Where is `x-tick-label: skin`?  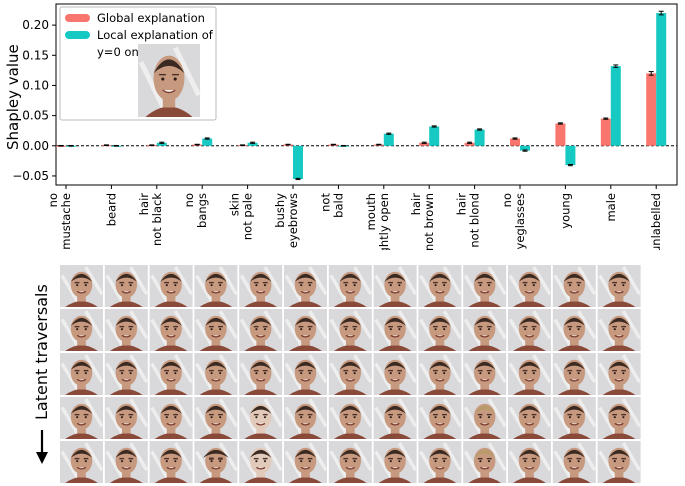 x-tick-label: skin is located at coordinates (235, 204).